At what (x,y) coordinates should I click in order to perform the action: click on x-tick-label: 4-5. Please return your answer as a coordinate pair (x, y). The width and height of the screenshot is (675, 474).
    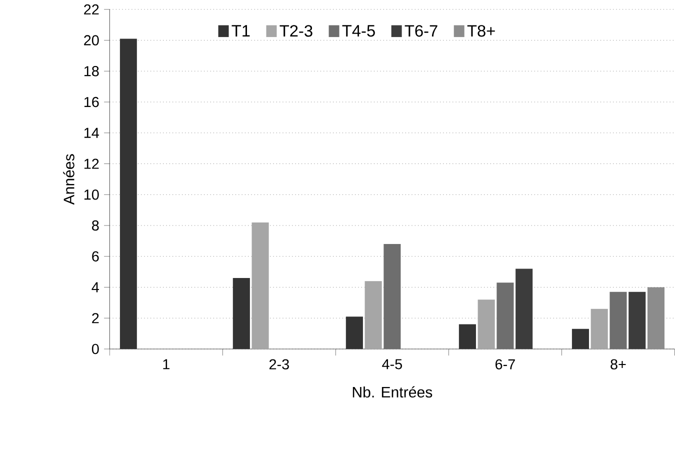
    Looking at the image, I should click on (392, 364).